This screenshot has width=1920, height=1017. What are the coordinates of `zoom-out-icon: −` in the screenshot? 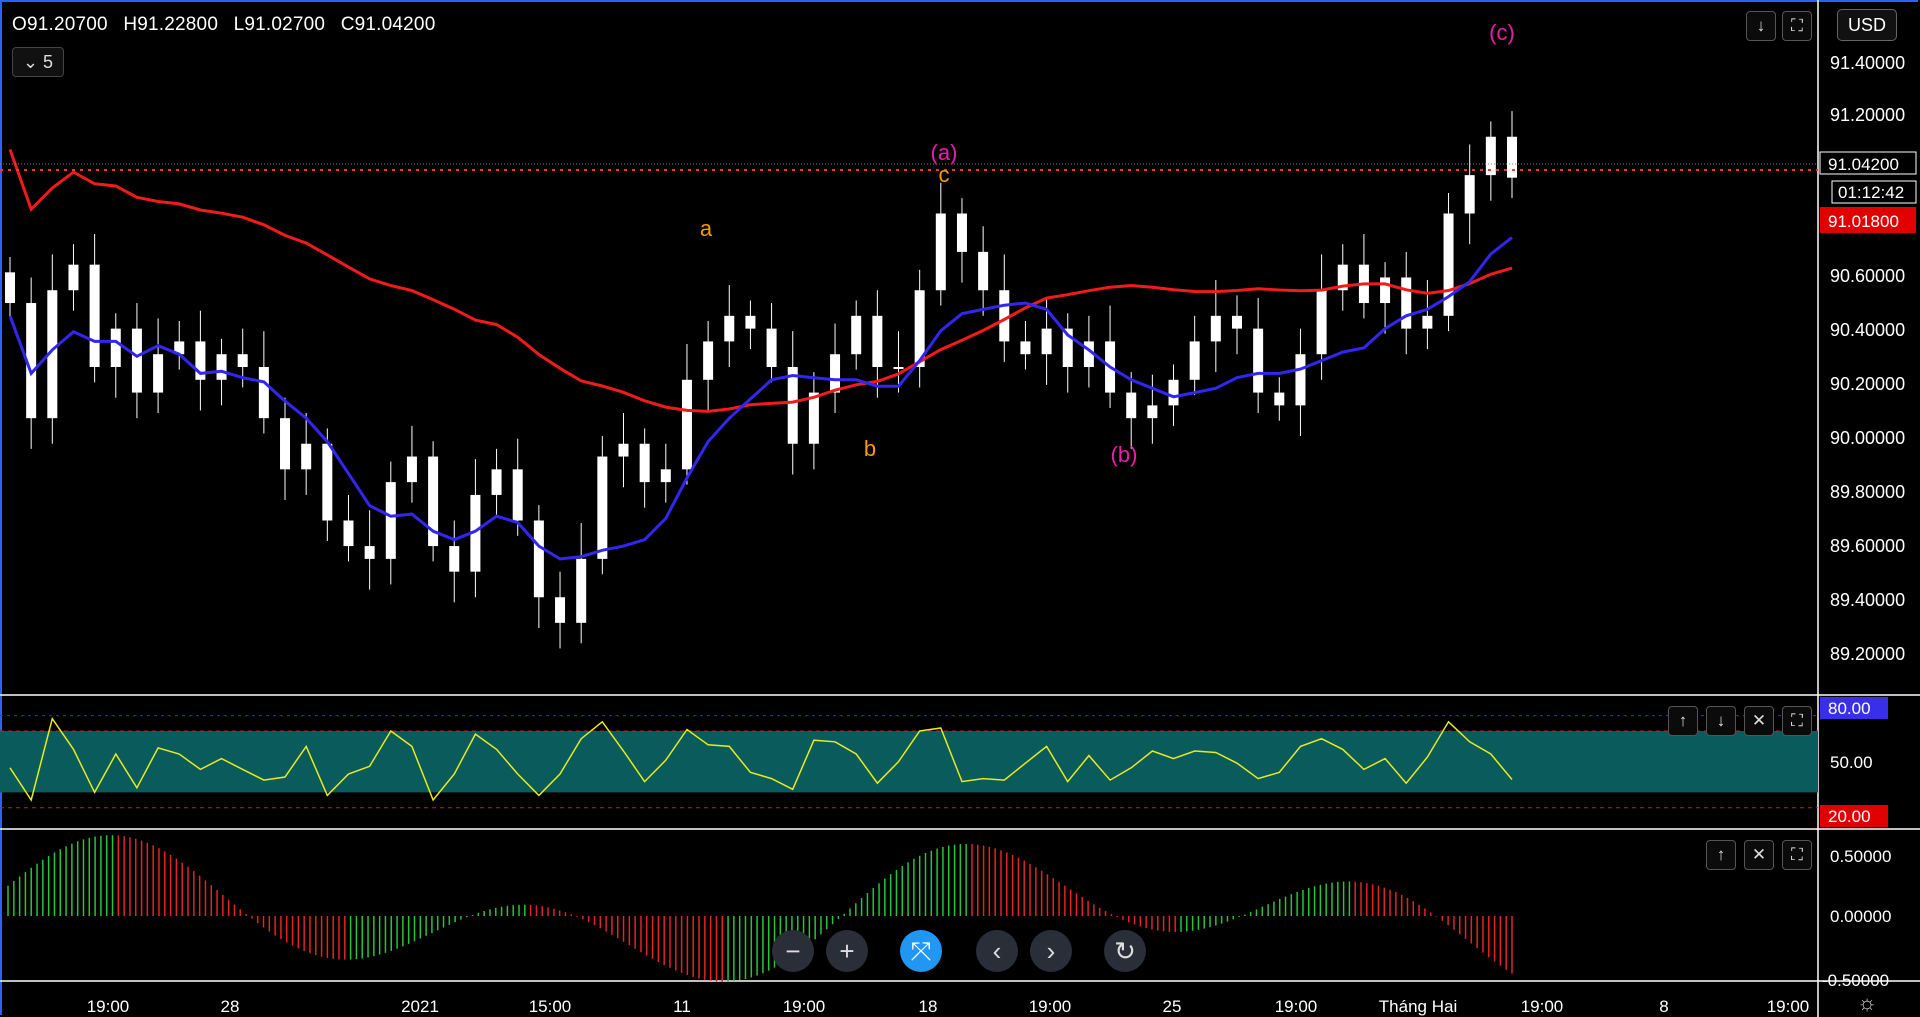 It's located at (793, 951).